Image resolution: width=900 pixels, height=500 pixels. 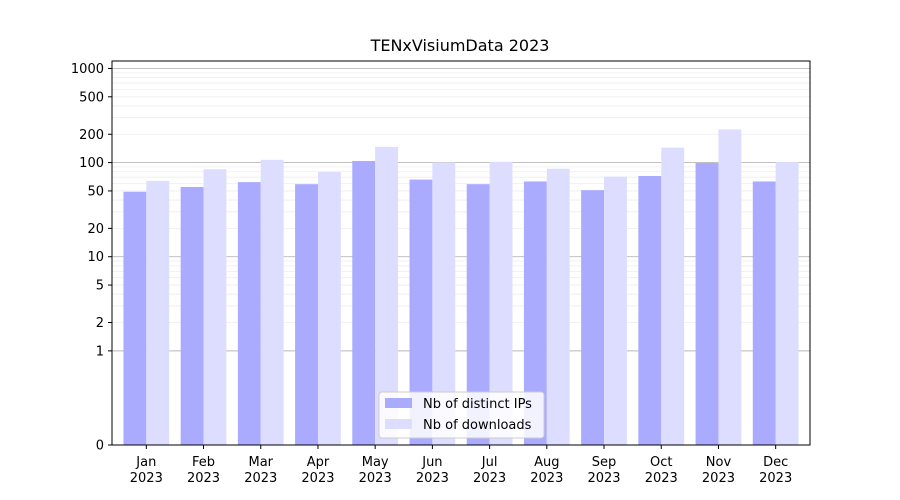 What do you see at coordinates (95, 191) in the screenshot?
I see `y-tick-label: 50` at bounding box center [95, 191].